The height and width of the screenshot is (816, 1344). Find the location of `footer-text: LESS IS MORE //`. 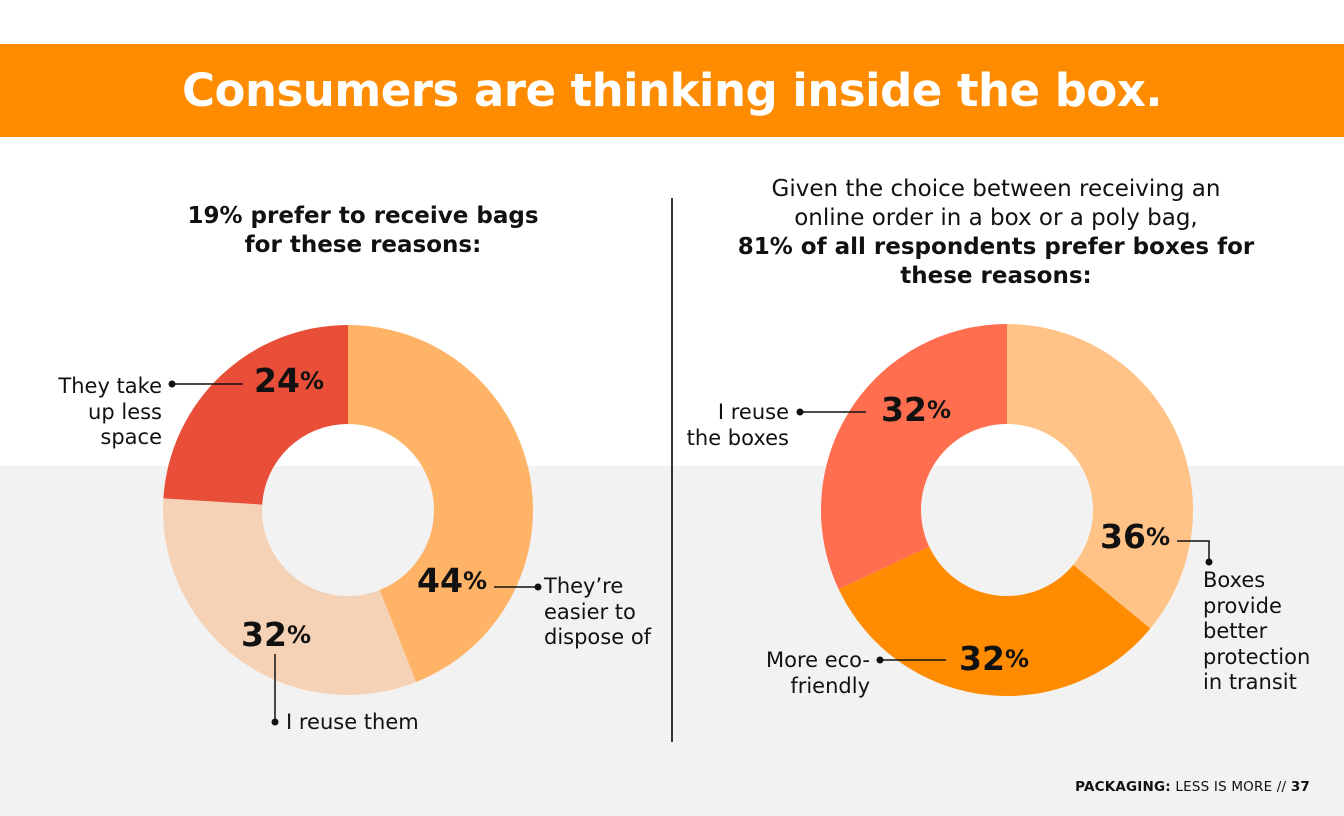

footer-text: LESS IS MORE // is located at coordinates (1231, 787).